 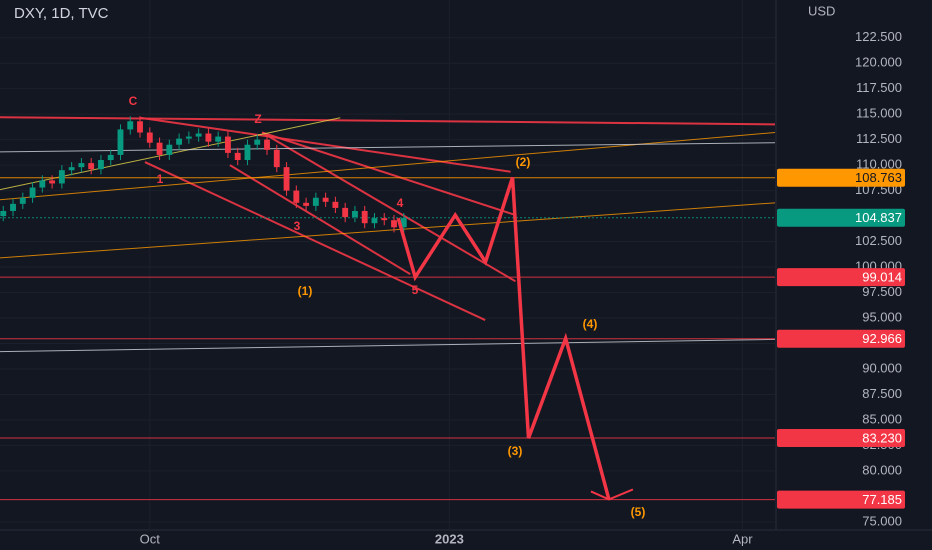 What do you see at coordinates (878, 240) in the screenshot?
I see `y-tick-label: 102.500` at bounding box center [878, 240].